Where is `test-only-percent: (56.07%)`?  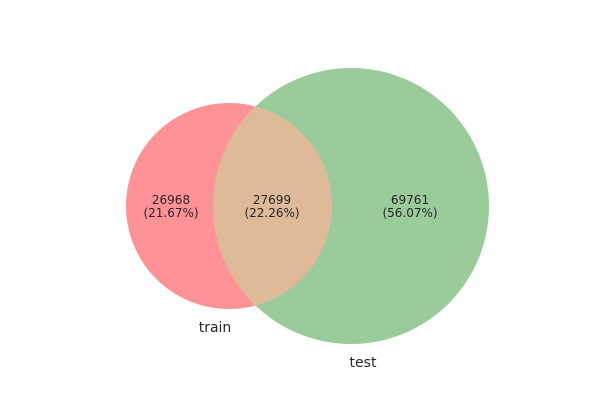 test-only-percent: (56.07%) is located at coordinates (409, 213).